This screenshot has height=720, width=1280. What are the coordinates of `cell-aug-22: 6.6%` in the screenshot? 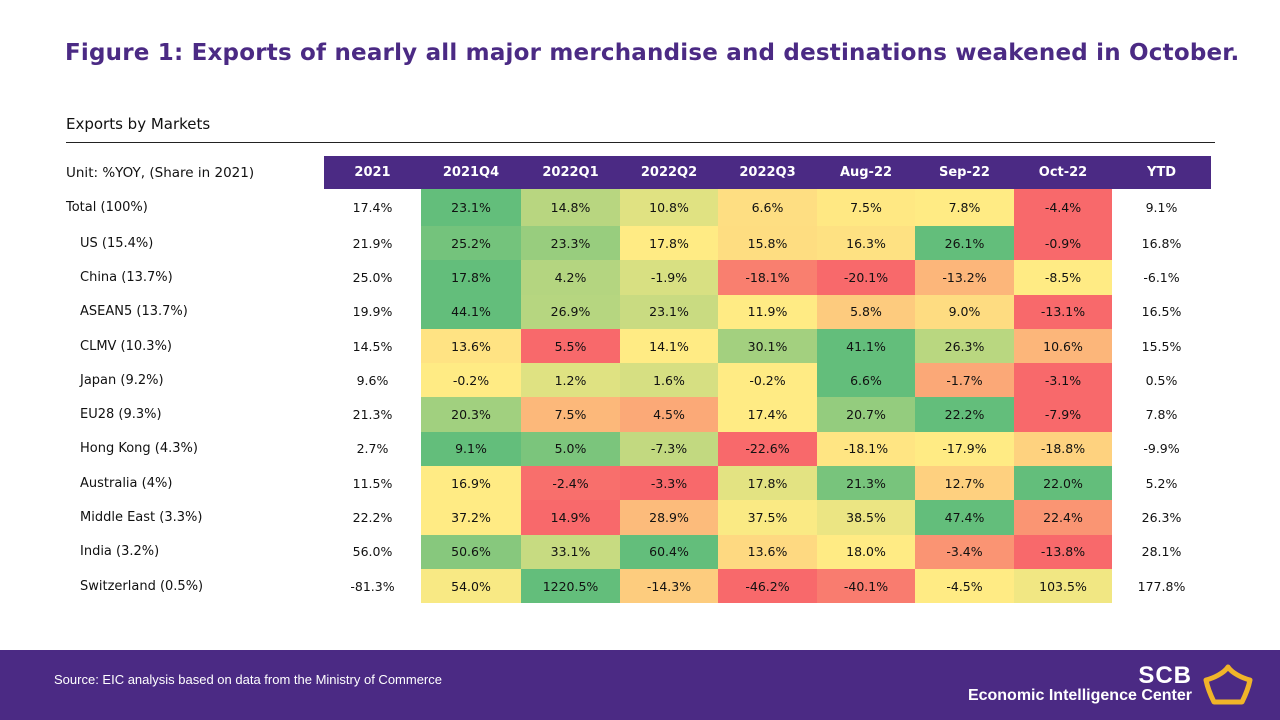 It's located at (866, 380).